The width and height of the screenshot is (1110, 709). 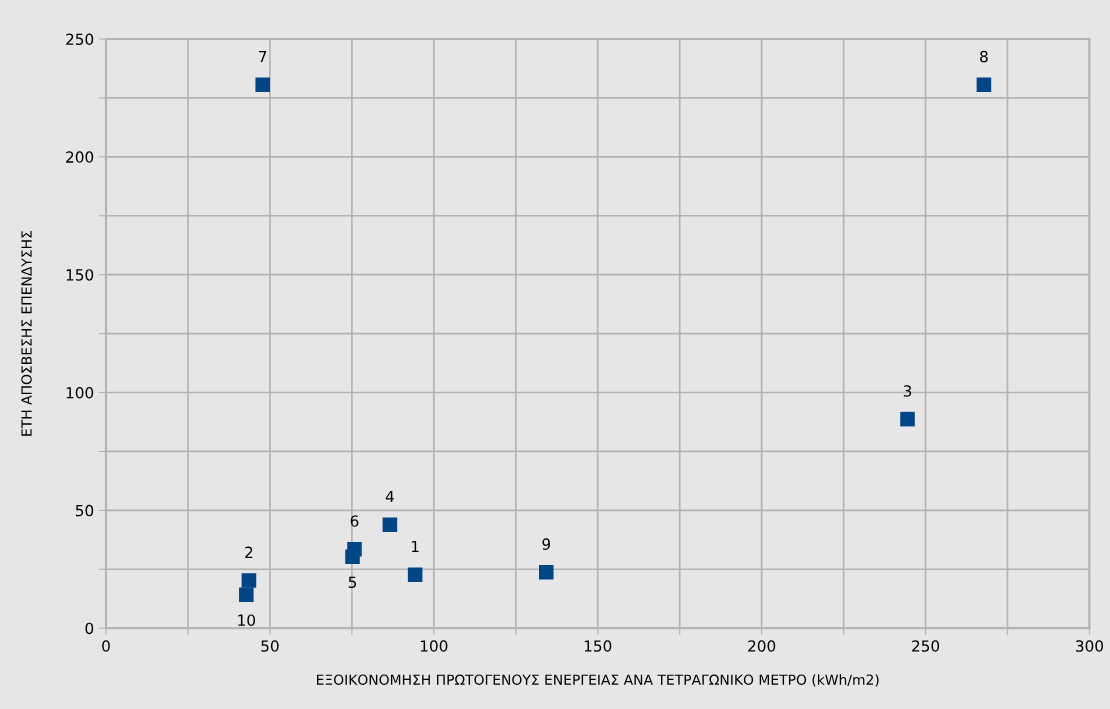 What do you see at coordinates (352, 582) in the screenshot?
I see `annotation: 5` at bounding box center [352, 582].